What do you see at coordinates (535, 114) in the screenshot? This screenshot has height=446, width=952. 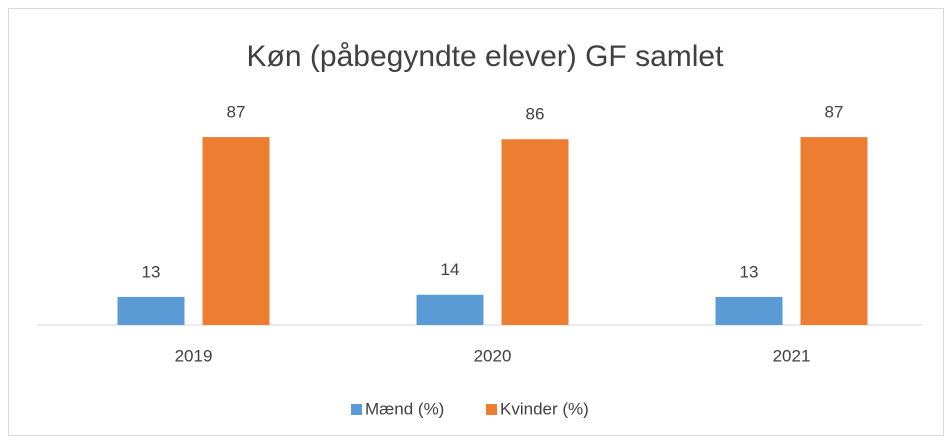 I see `data-label: 86` at bounding box center [535, 114].